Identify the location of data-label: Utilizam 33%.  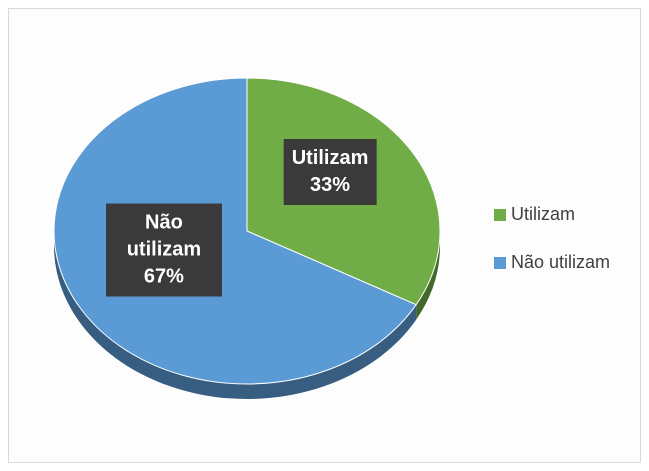
(330, 172).